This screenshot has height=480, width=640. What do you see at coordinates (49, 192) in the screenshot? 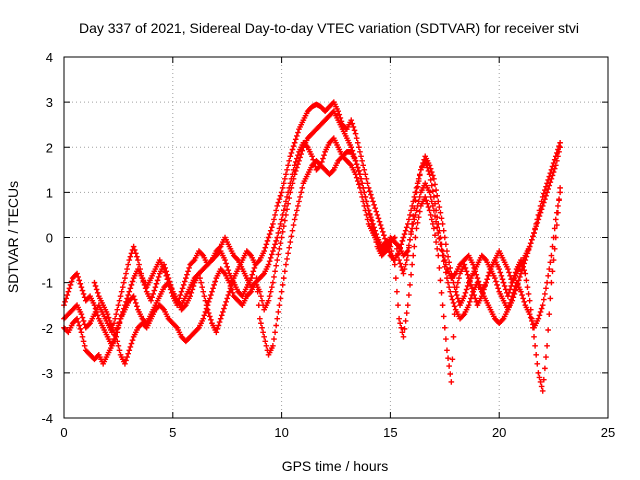
I see `y-tick-label: 1` at bounding box center [49, 192].